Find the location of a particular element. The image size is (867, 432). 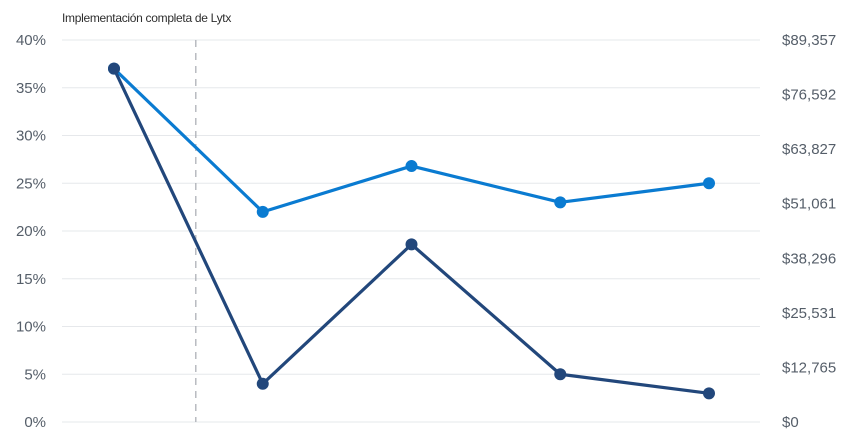

left-tick-label: 10% is located at coordinates (31, 327).